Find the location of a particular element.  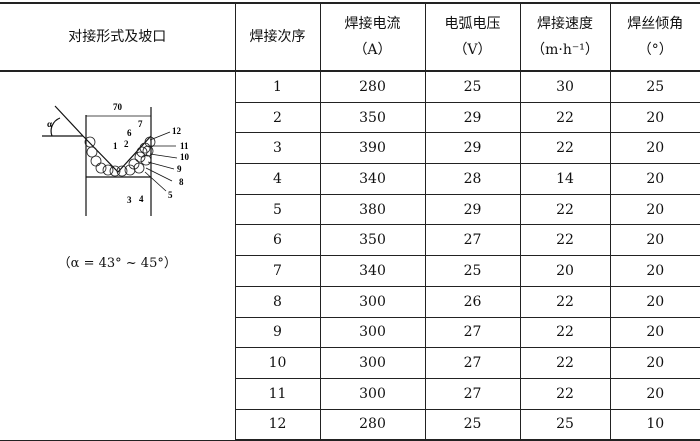

table-cell: 11 is located at coordinates (278, 393).